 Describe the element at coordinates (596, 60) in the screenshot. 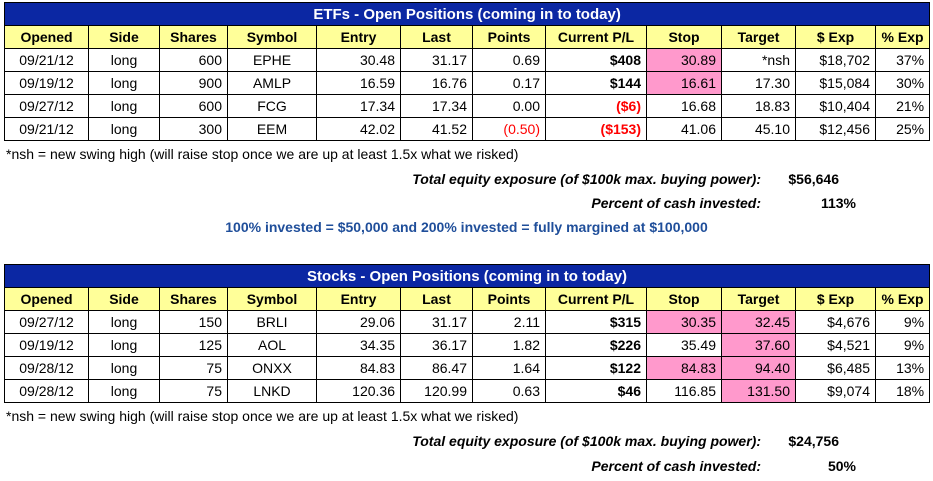

I see `current-pl-cell: $408` at that location.